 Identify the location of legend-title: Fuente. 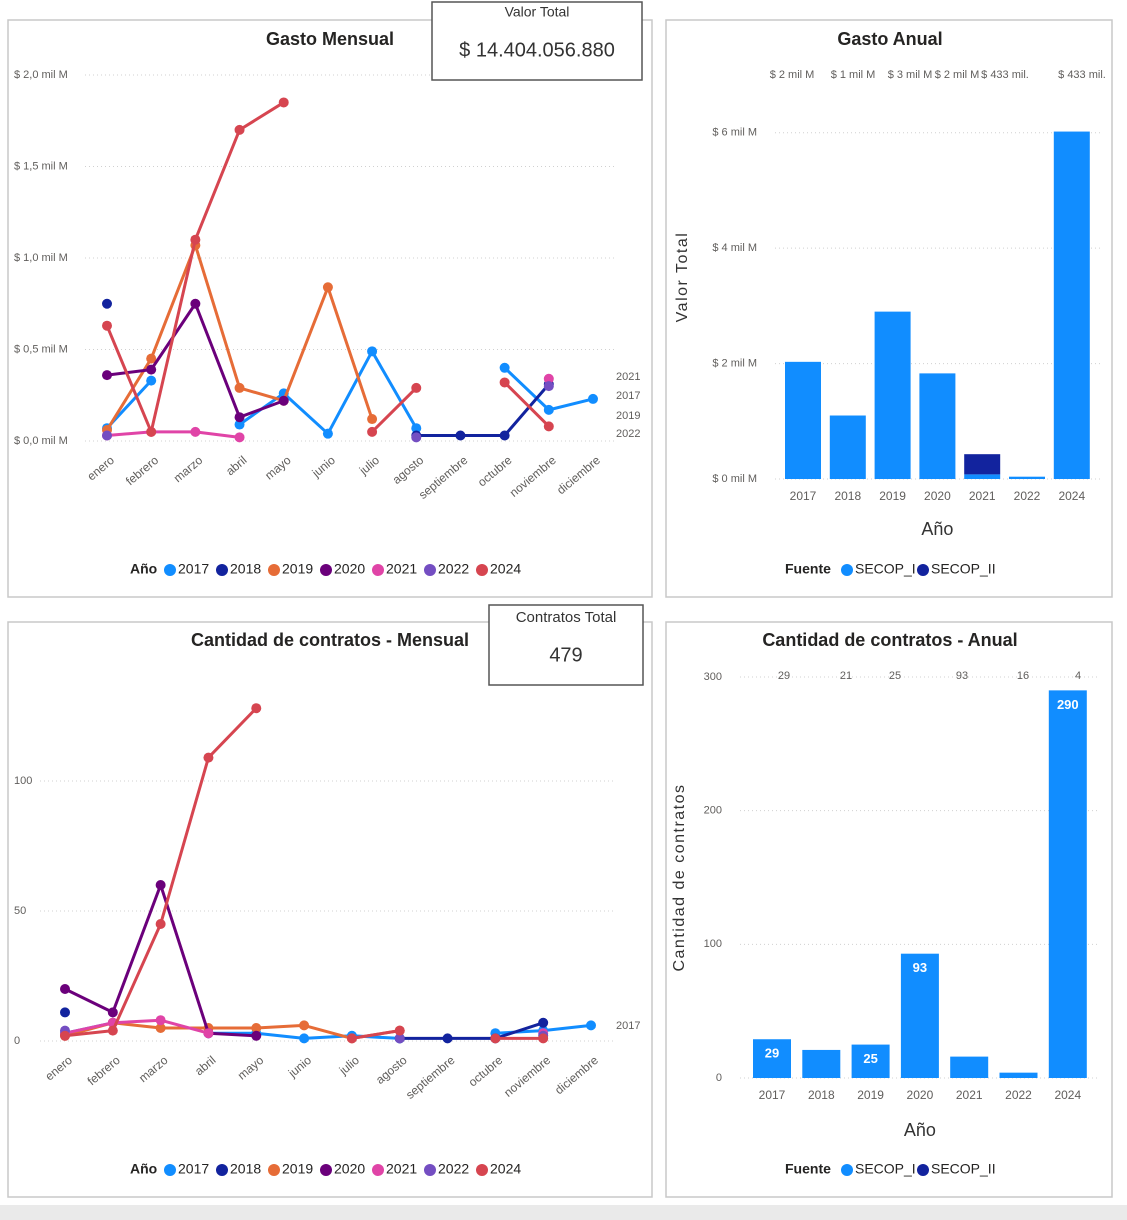
(808, 569).